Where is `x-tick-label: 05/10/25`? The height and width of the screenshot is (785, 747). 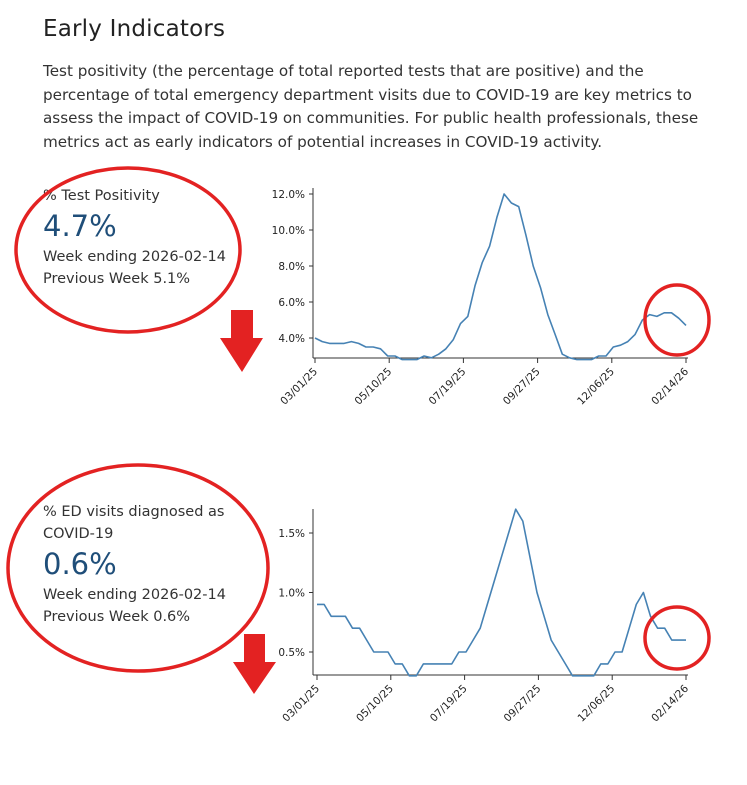 x-tick-label: 05/10/25 is located at coordinates (375, 704).